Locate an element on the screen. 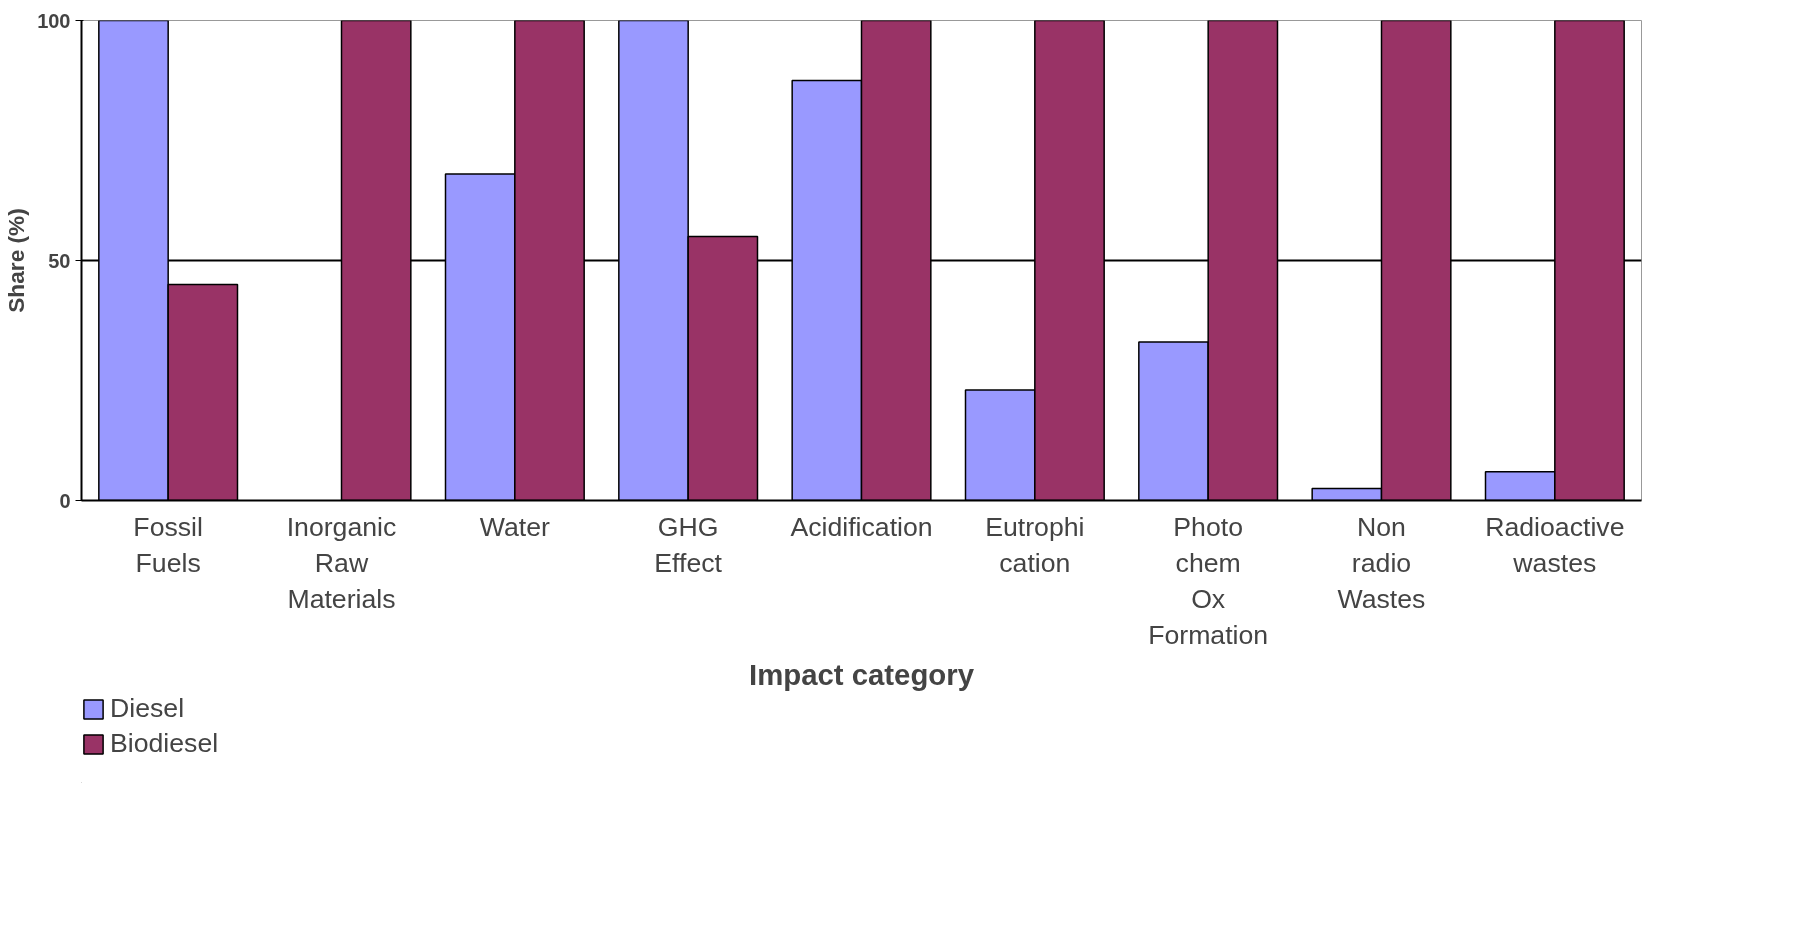 The width and height of the screenshot is (1793, 937). x-tick-label: Acidification is located at coordinates (861, 526).